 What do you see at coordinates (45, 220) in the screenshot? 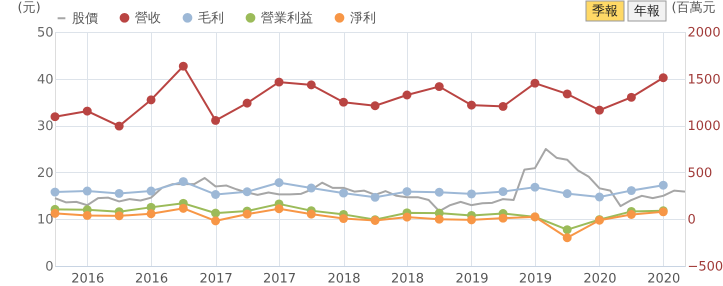
I see `y-tick-label: 10` at bounding box center [45, 220].